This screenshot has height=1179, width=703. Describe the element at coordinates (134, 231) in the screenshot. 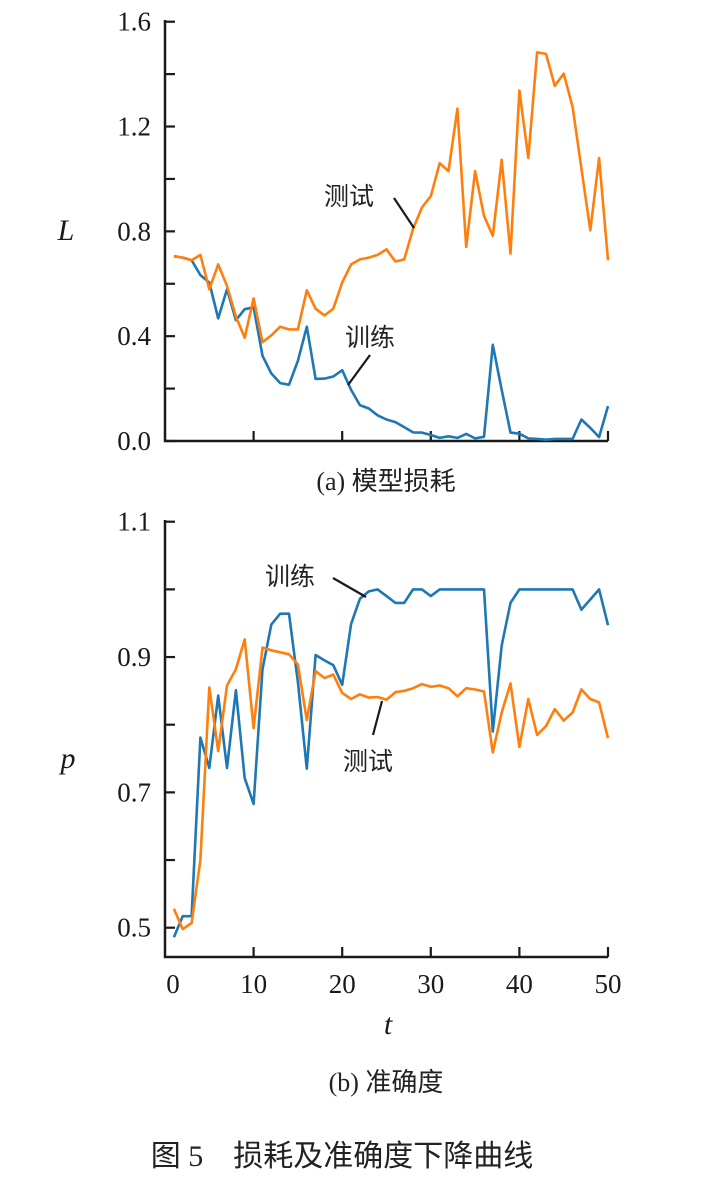

I see `y-tick-label: 0.8` at that location.